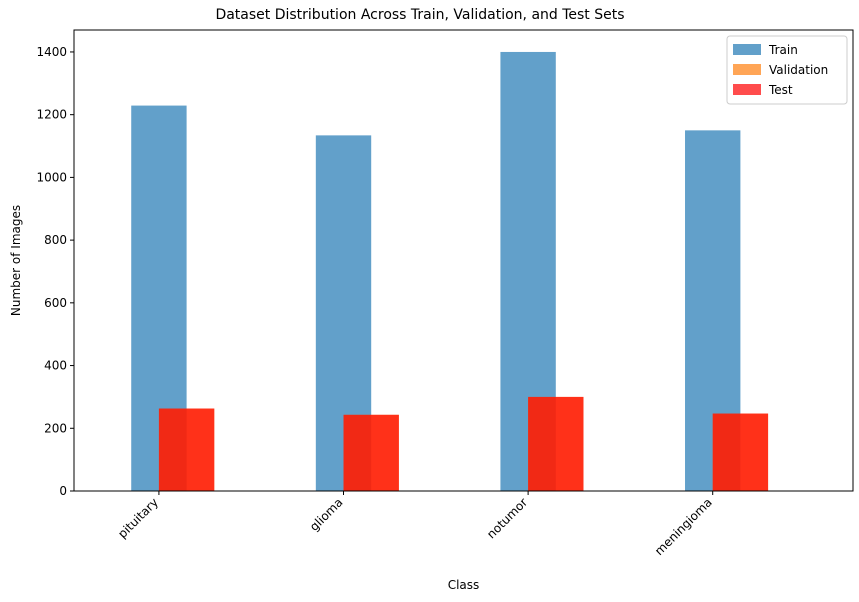 This screenshot has width=859, height=602. Describe the element at coordinates (186, 449) in the screenshot. I see `bar-test-pituitary` at that location.